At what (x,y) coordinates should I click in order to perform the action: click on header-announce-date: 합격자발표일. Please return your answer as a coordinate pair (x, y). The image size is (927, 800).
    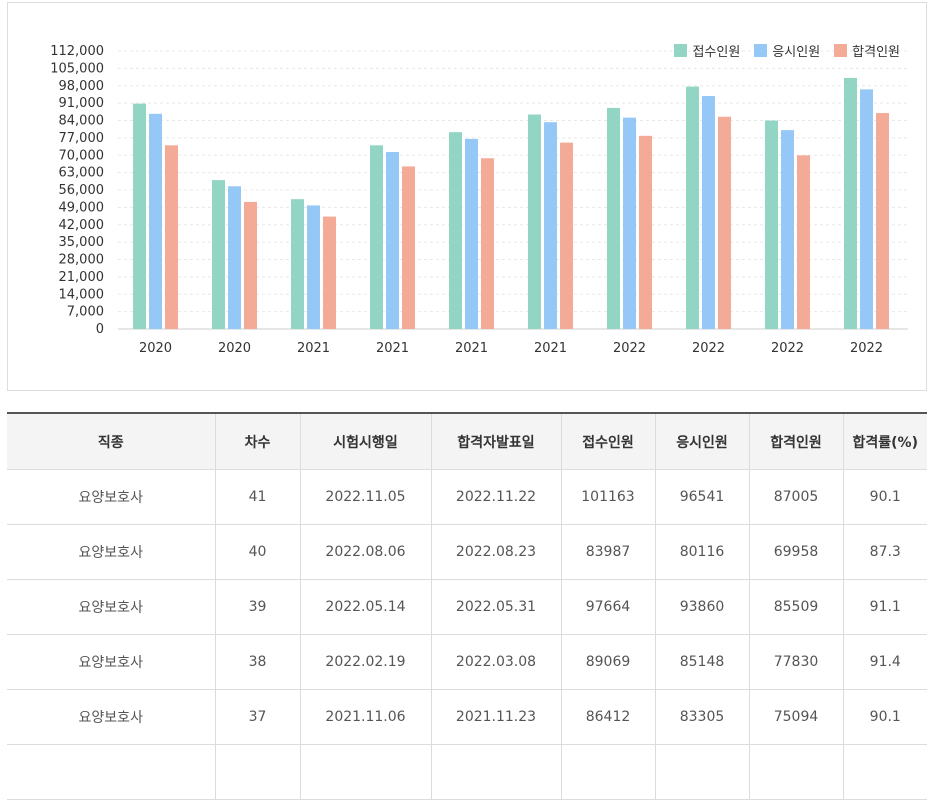
    Looking at the image, I should click on (496, 441).